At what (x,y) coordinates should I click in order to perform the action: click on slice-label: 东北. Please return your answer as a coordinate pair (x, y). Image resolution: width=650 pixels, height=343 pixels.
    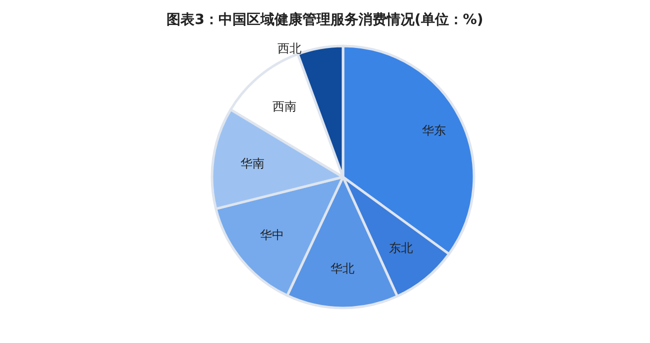
    Looking at the image, I should click on (401, 248).